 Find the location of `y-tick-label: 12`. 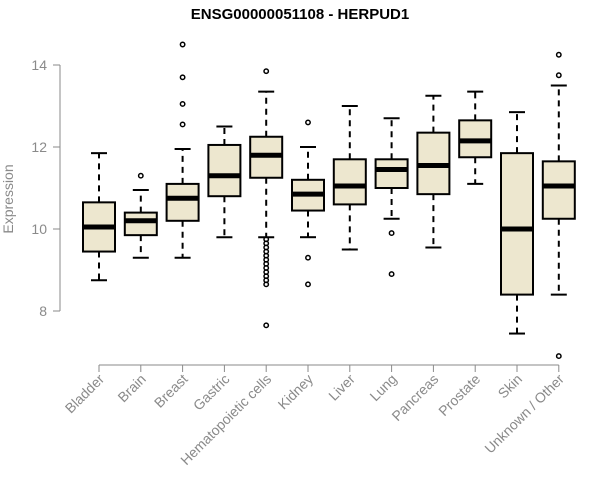

y-tick-label: 12 is located at coordinates (39, 147).